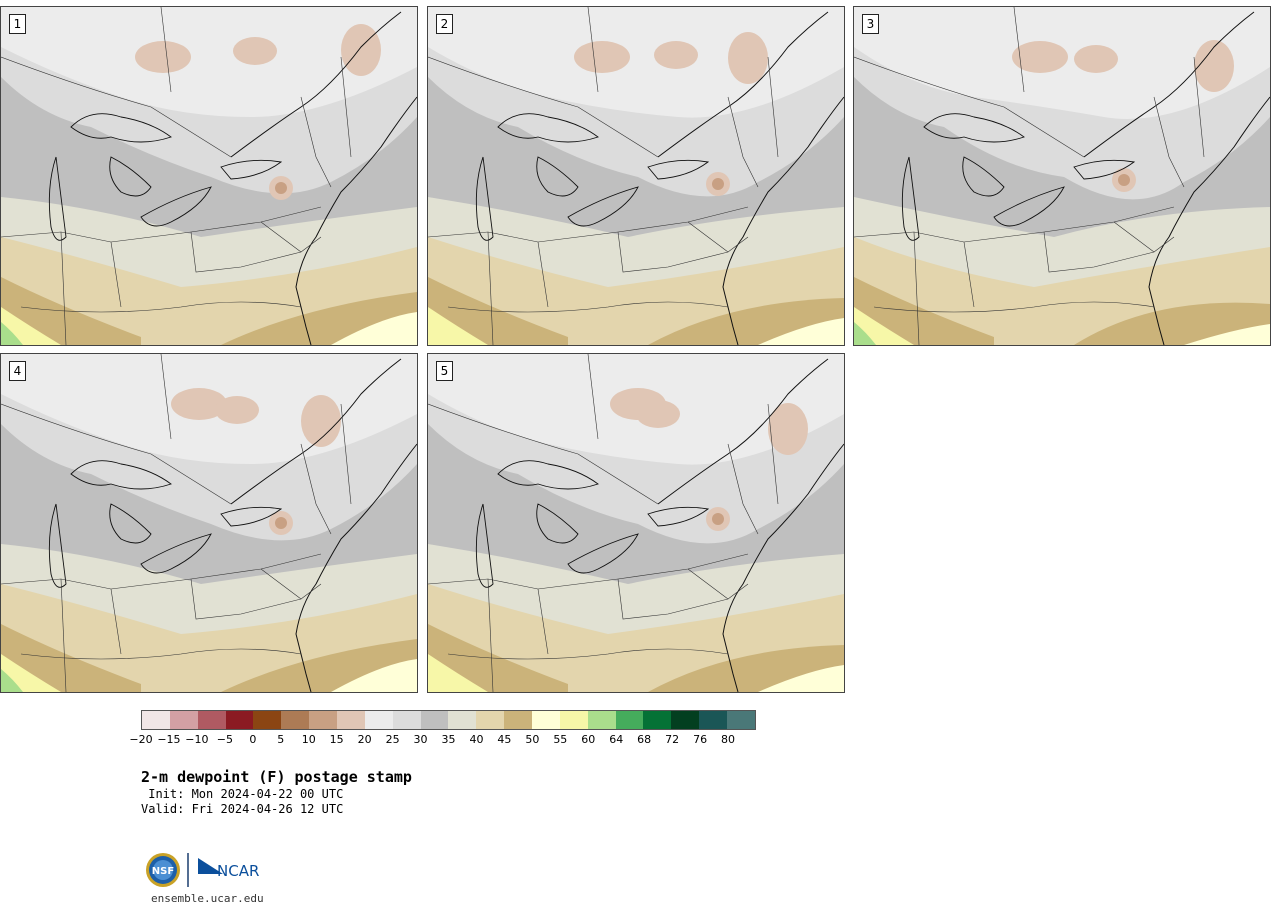 This screenshot has height=910, width=1280. I want to click on panel-number-label: 2, so click(444, 24).